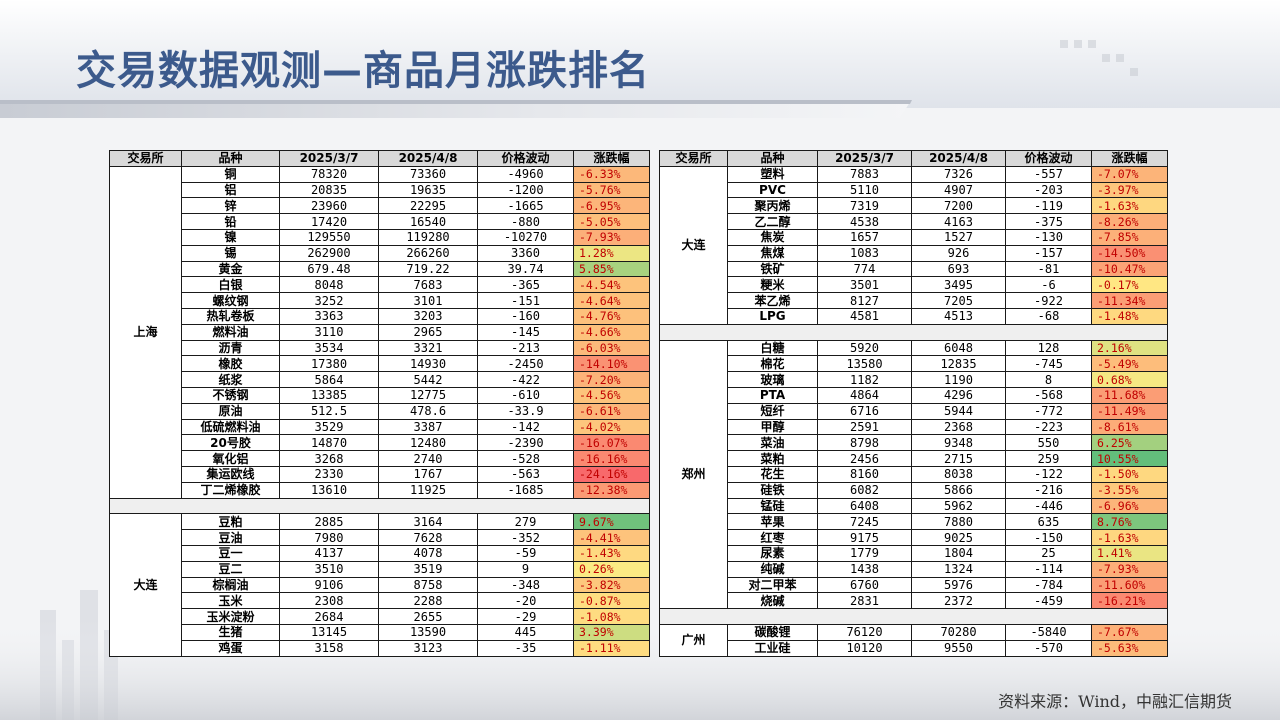  I want to click on table-row: 菜粕 2456 2715 259 10.55%, so click(914, 458).